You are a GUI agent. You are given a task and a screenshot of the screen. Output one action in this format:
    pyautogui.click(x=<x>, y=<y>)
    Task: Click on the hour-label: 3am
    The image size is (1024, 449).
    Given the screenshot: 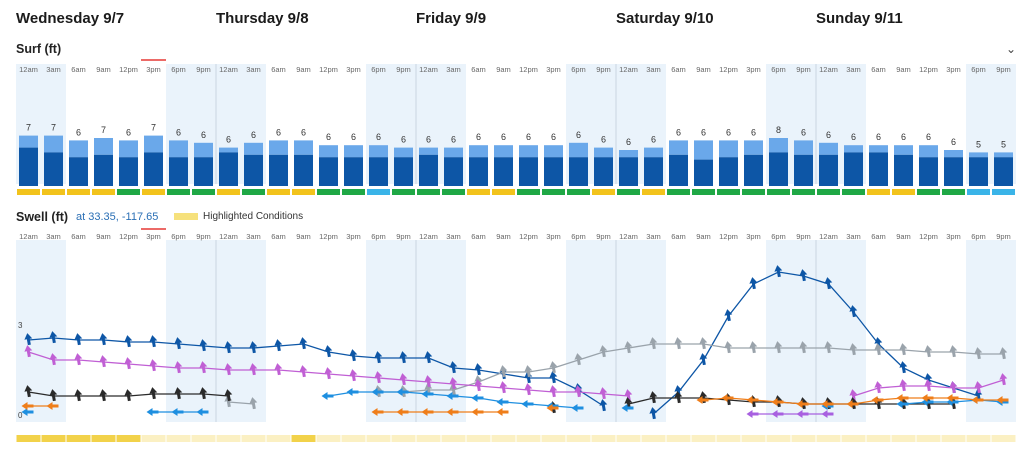 What is the action you would take?
    pyautogui.click(x=453, y=69)
    